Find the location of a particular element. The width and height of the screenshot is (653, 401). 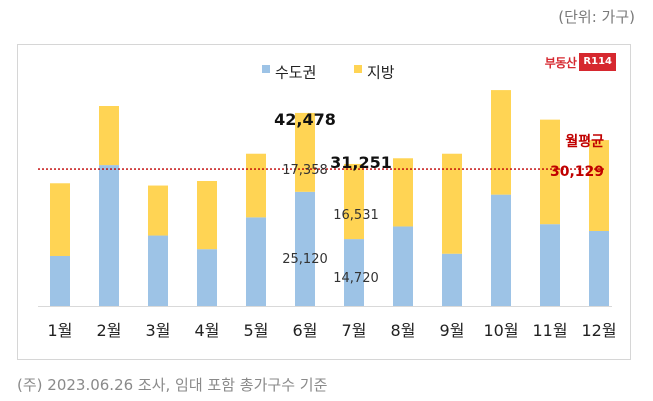

june-total-label: 42,478 is located at coordinates (305, 119).